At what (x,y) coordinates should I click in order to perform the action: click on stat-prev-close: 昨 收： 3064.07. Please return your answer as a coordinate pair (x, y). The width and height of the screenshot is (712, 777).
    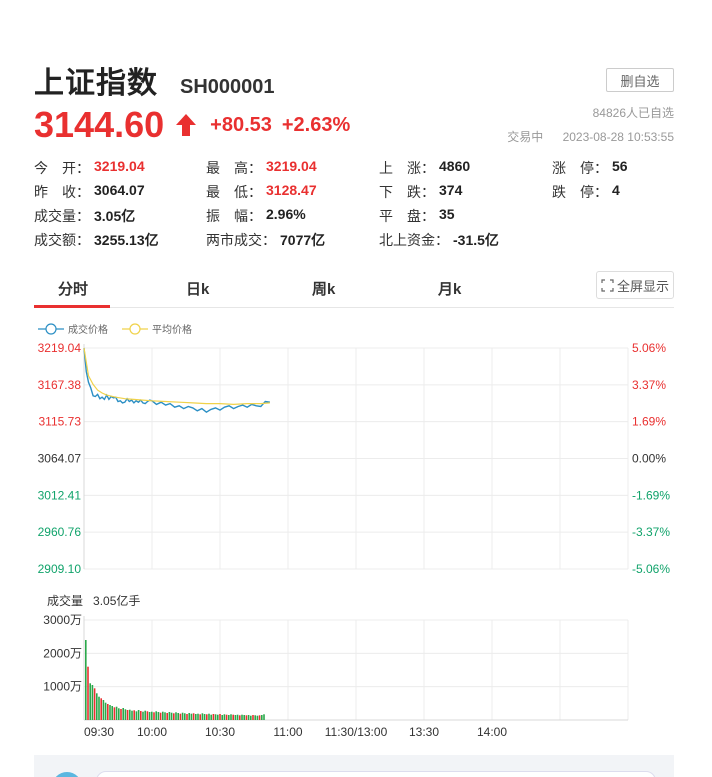
    Looking at the image, I should click on (89, 192).